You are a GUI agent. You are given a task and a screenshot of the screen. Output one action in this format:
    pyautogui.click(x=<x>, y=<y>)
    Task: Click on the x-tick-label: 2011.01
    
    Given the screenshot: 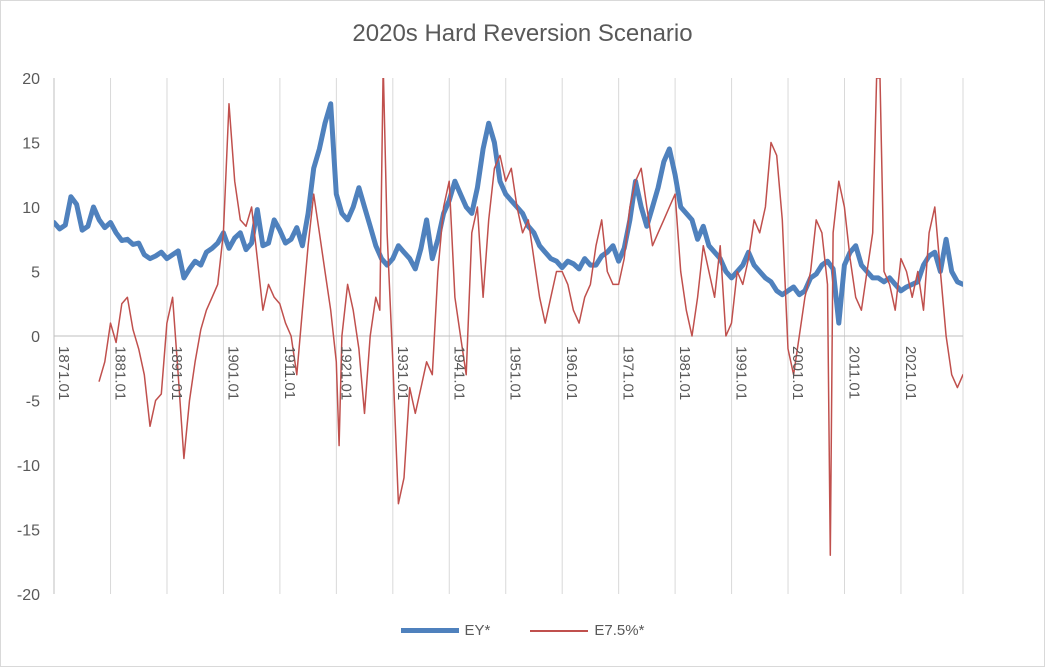 What is the action you would take?
    pyautogui.click(x=853, y=372)
    